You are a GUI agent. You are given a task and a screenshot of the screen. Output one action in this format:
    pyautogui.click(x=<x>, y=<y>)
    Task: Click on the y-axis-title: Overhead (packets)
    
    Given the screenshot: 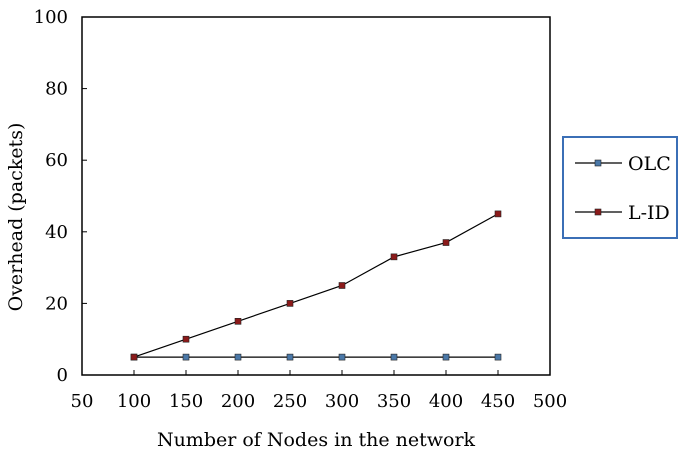 What is the action you would take?
    pyautogui.click(x=16, y=217)
    